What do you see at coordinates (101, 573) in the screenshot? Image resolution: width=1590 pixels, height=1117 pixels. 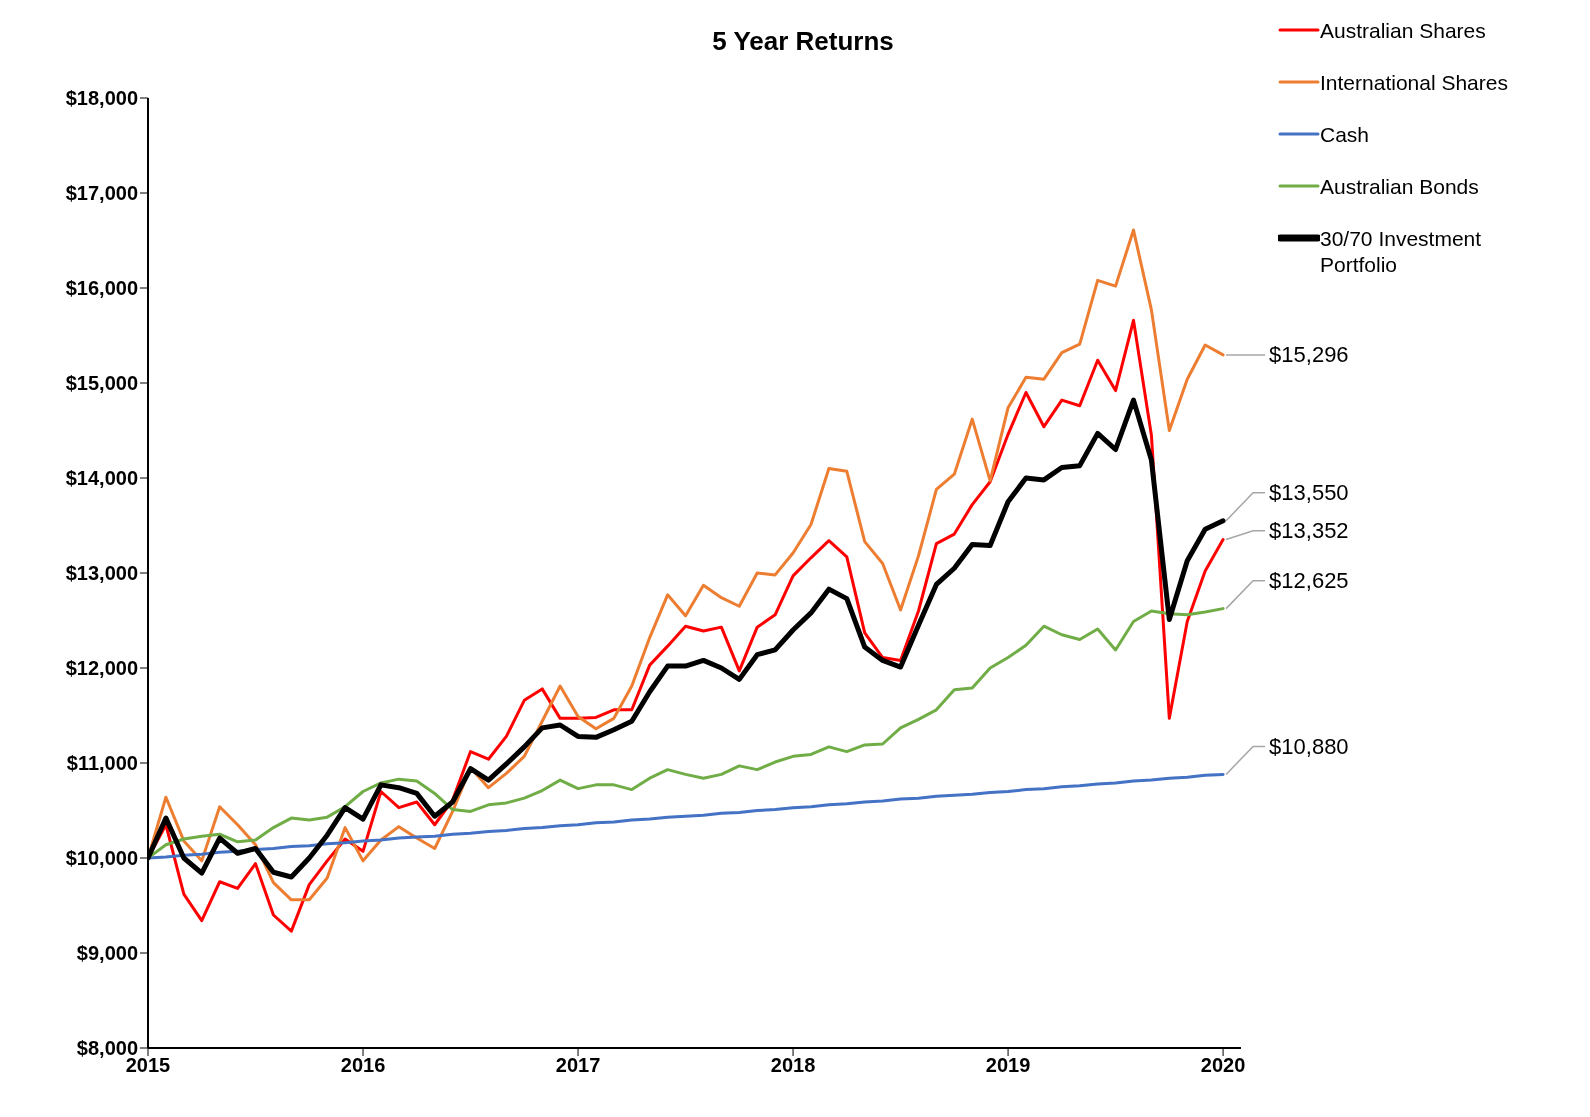 I see `y-tick-label: $13,000` at bounding box center [101, 573].